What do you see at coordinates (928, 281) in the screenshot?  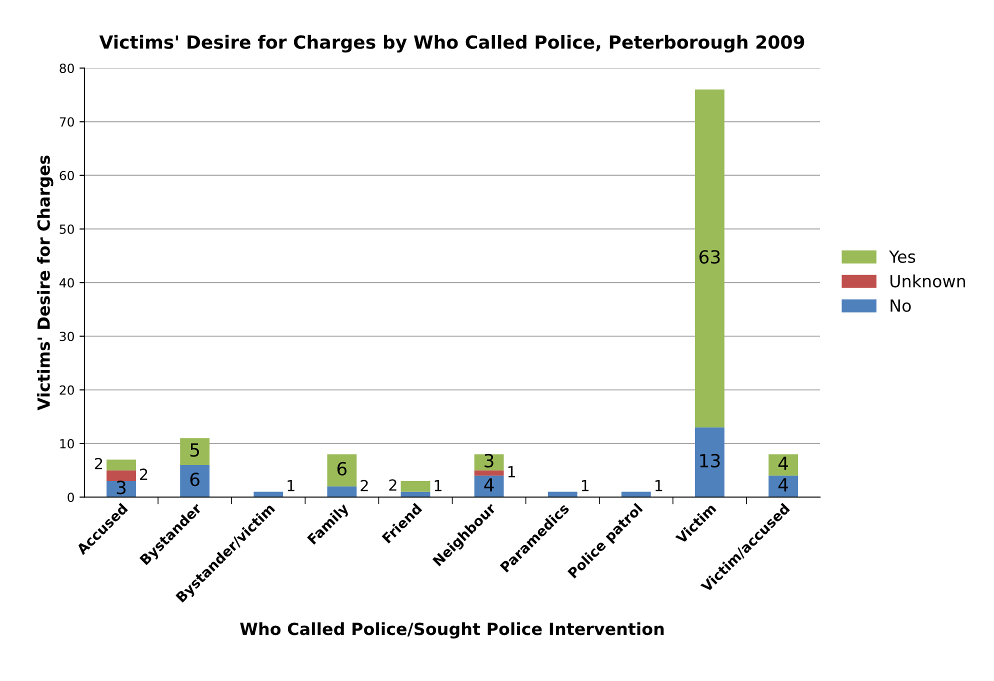 I see `legend-label: Unknown` at bounding box center [928, 281].